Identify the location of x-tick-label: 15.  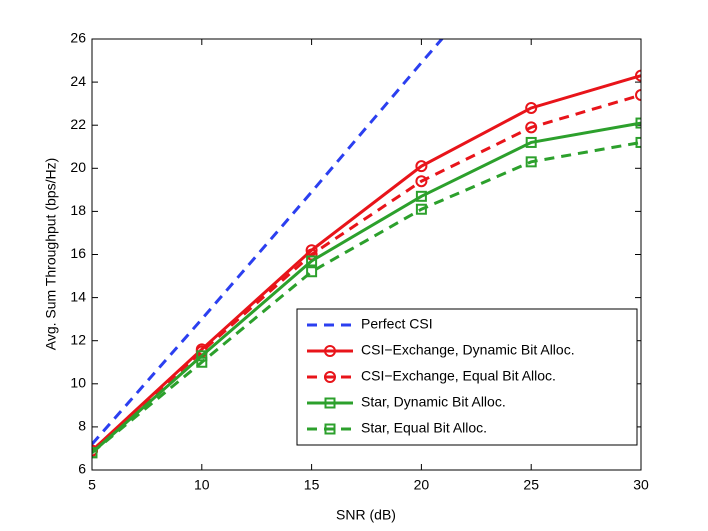
(312, 485).